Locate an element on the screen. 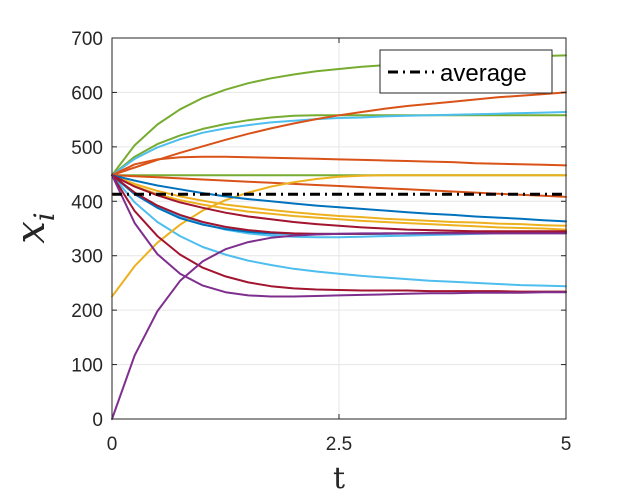 The height and width of the screenshot is (500, 625). y-axis-title: xi is located at coordinates (34, 228).